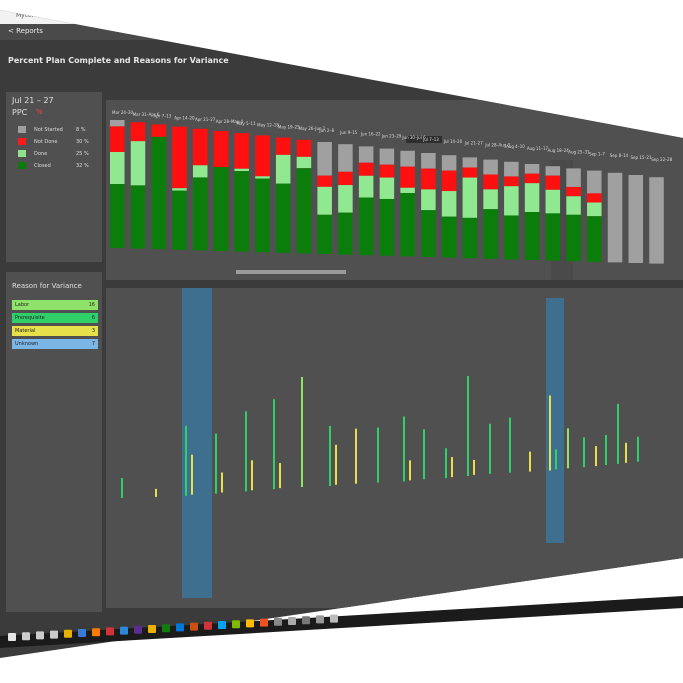 The width and height of the screenshot is (683, 683). Describe the element at coordinates (55, 305) in the screenshot. I see `rfv-item: Labor 16` at that location.